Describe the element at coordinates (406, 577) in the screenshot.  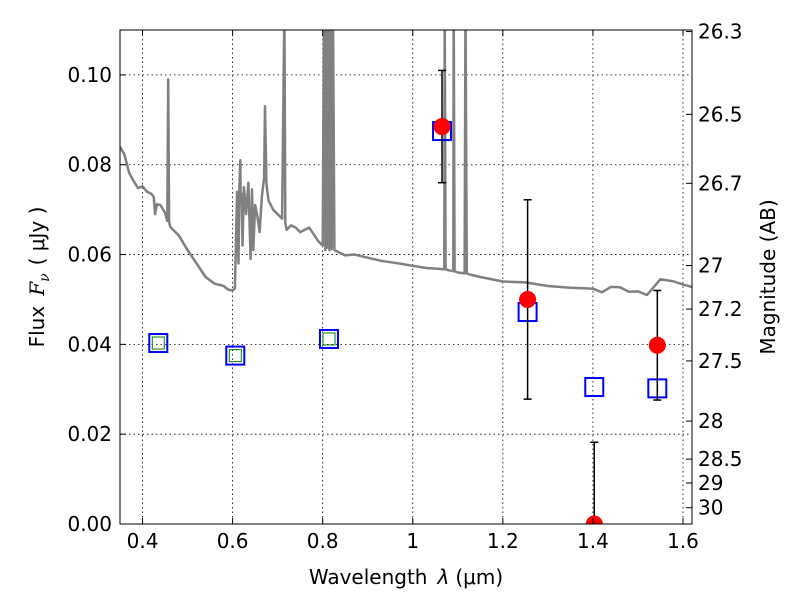
I see `x-axis-label: Wavelength λ (μm)` at that location.